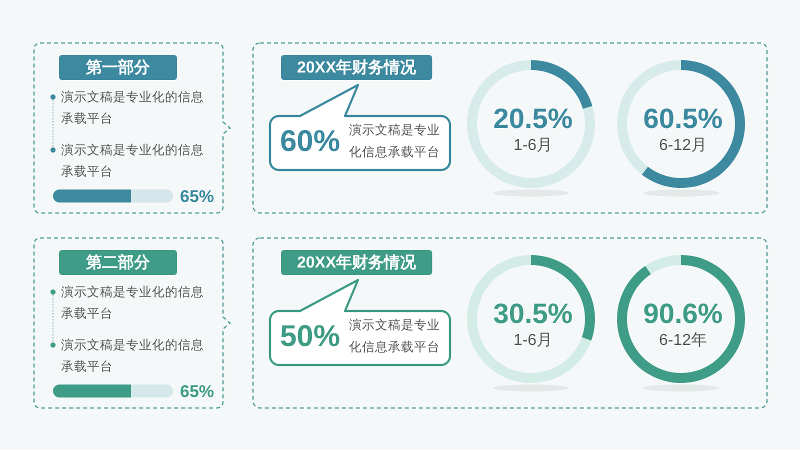  Describe the element at coordinates (310, 336) in the screenshot. I see `text: 50%` at that location.